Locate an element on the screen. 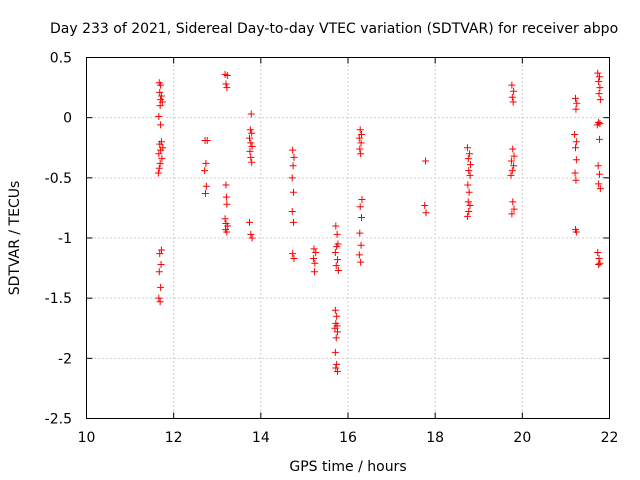  y-tick-labels: 0.5 0 -0.5 -1 -1.5 -2 -2.5 is located at coordinates (58, 239).